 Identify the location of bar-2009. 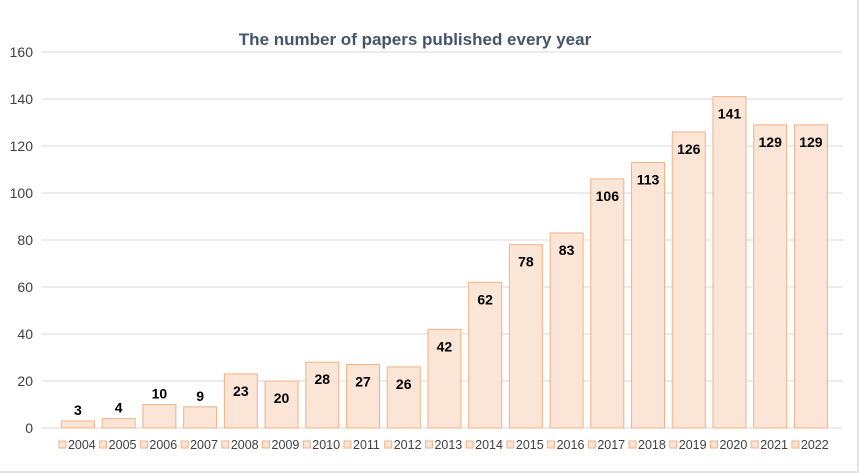
(281, 404).